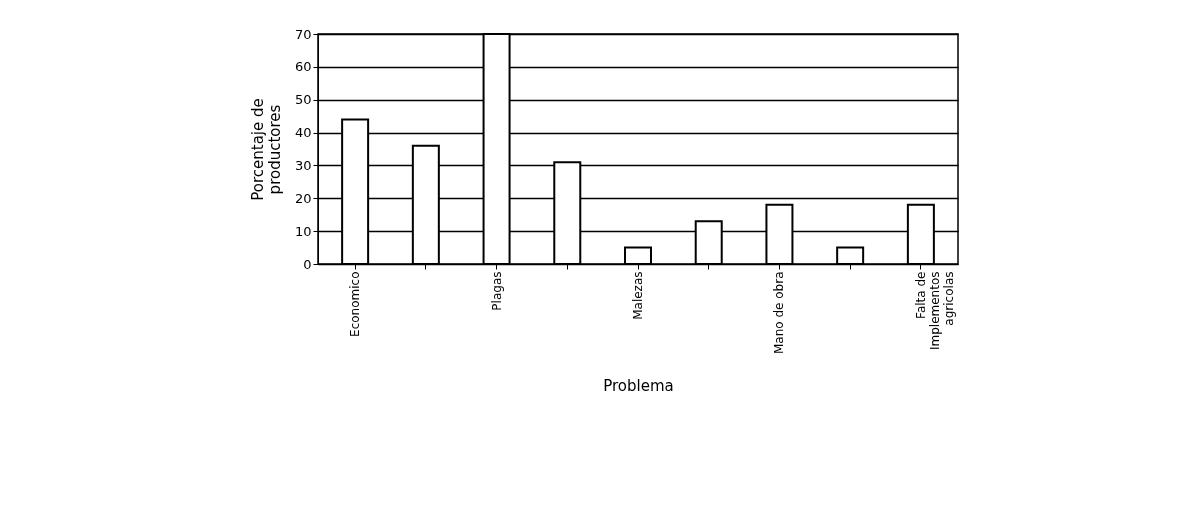 The image size is (1193, 530). What do you see at coordinates (638, 295) in the screenshot?
I see `x-tick-label: Malezas` at bounding box center [638, 295].